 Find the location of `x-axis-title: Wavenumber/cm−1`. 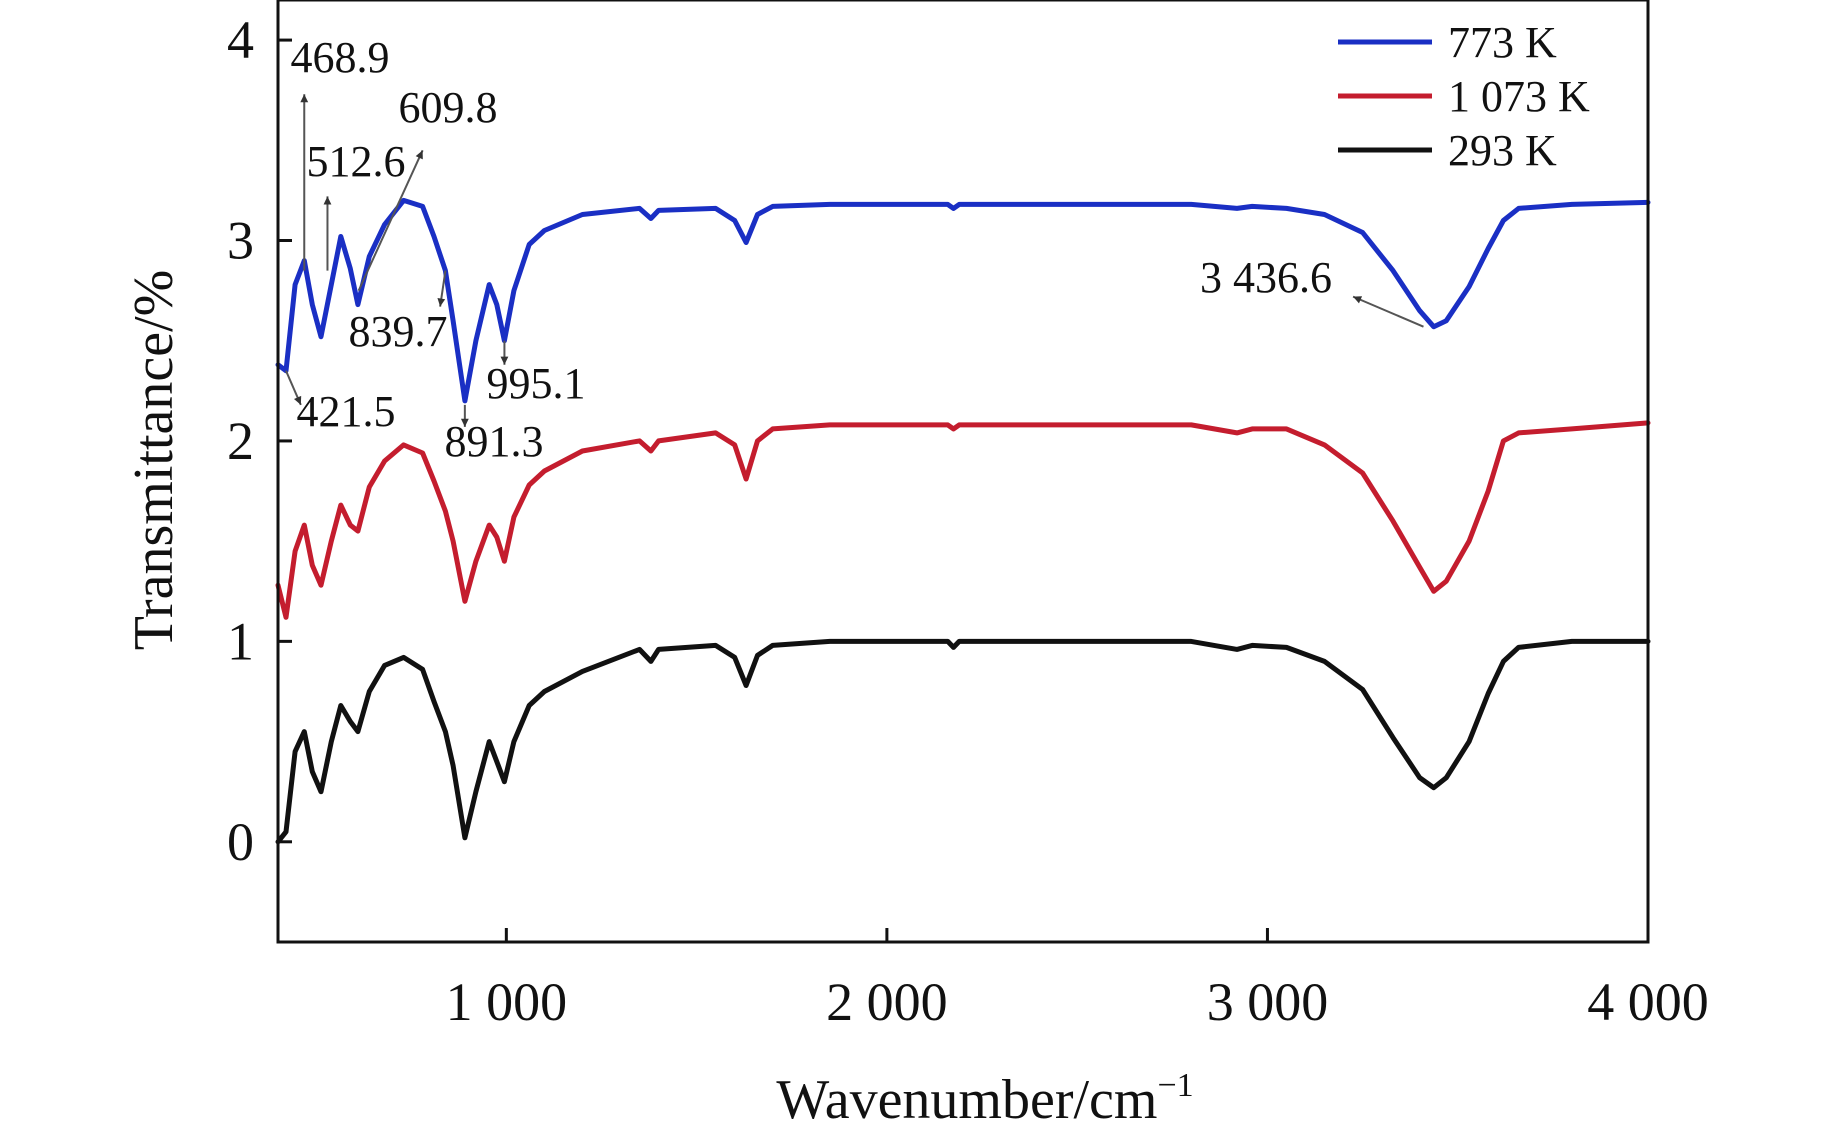

x-axis-title: Wavenumber/cm−1 is located at coordinates (984, 1099).